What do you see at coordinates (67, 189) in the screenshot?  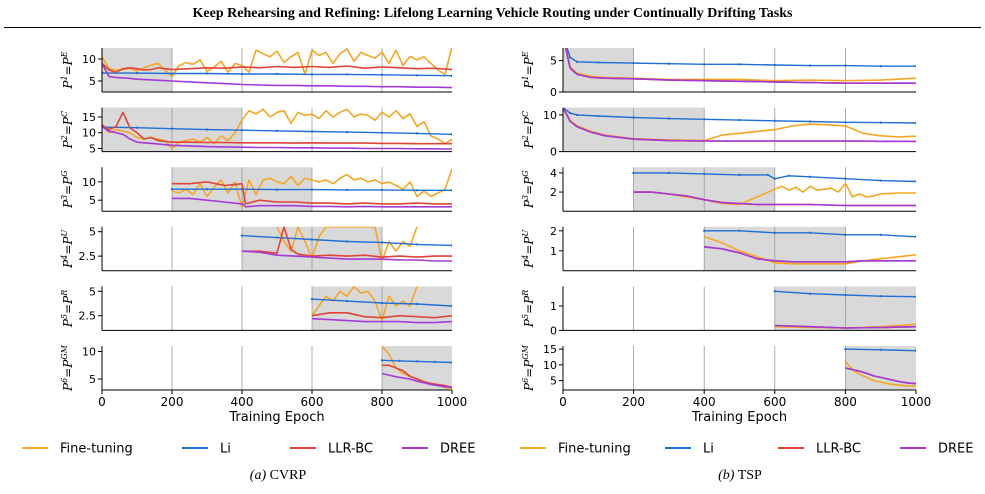 I see `y-axis-label: P3=PG` at bounding box center [67, 189].